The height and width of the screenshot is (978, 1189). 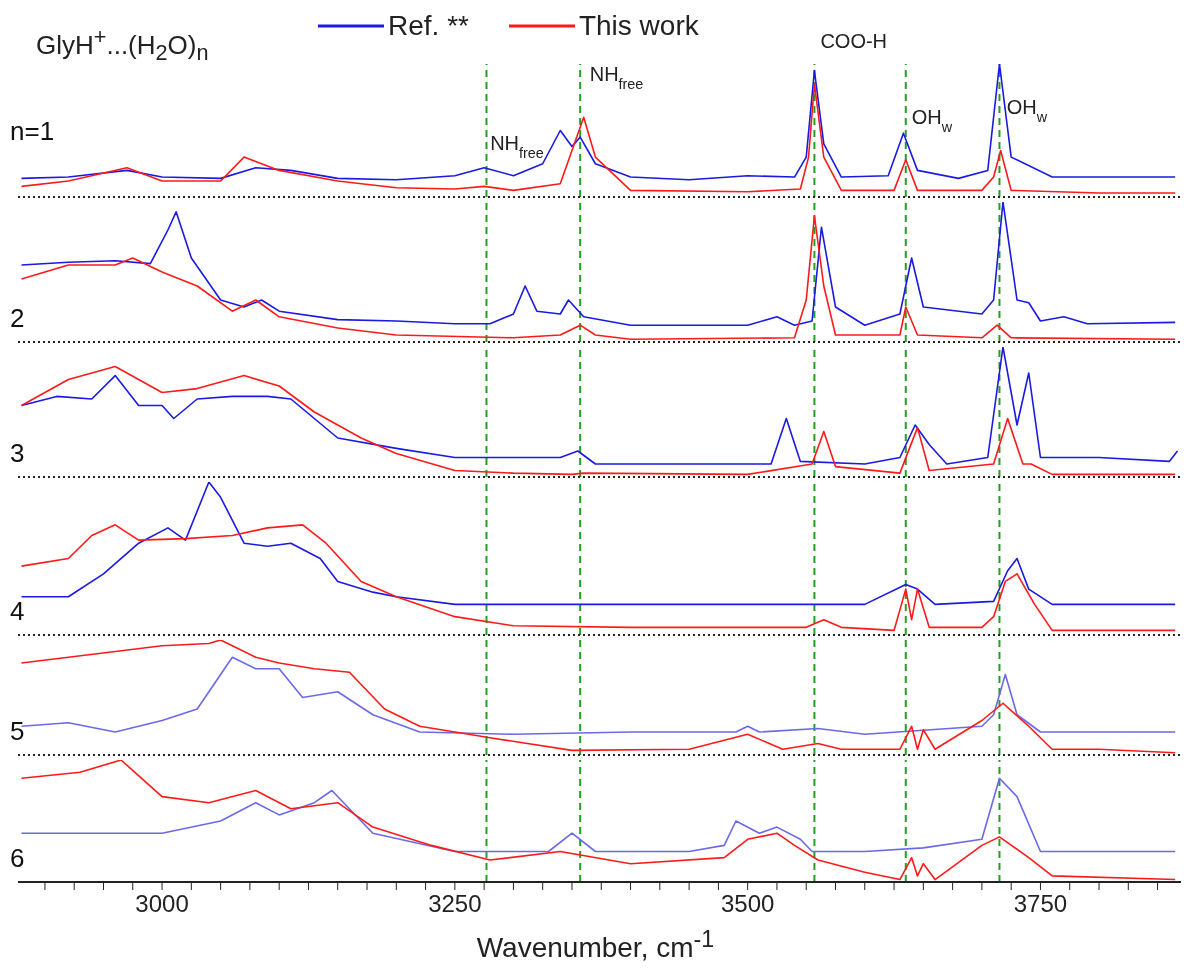 What do you see at coordinates (747, 903) in the screenshot?
I see `x-tick-label: 3500` at bounding box center [747, 903].